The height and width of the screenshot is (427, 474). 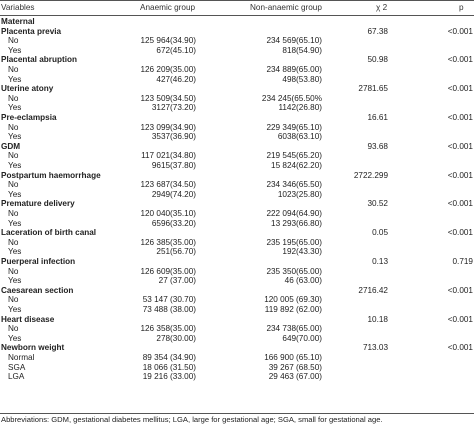 What do you see at coordinates (294, 185) in the screenshot?
I see `non-anaemic-cell: 234 346(65.50)` at bounding box center [294, 185].